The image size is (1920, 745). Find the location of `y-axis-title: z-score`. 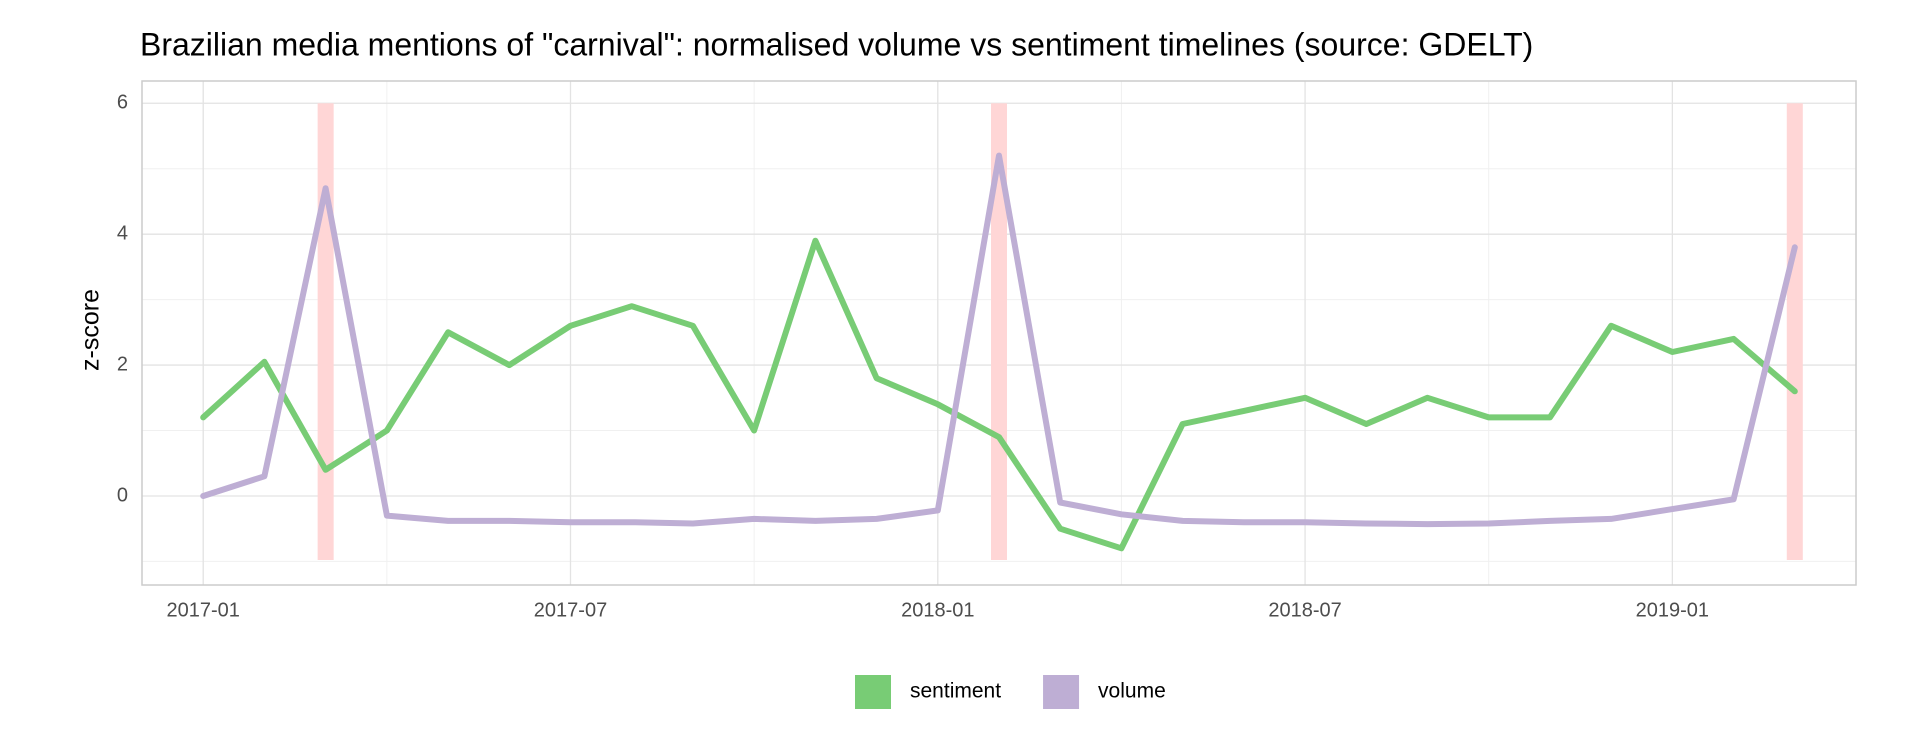

y-axis-title: z-score is located at coordinates (91, 330).